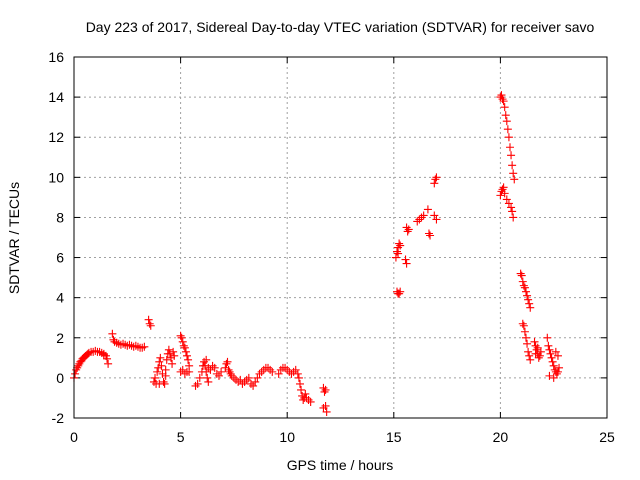  Describe the element at coordinates (60, 217) in the screenshot. I see `y-tick-label: 8` at that location.